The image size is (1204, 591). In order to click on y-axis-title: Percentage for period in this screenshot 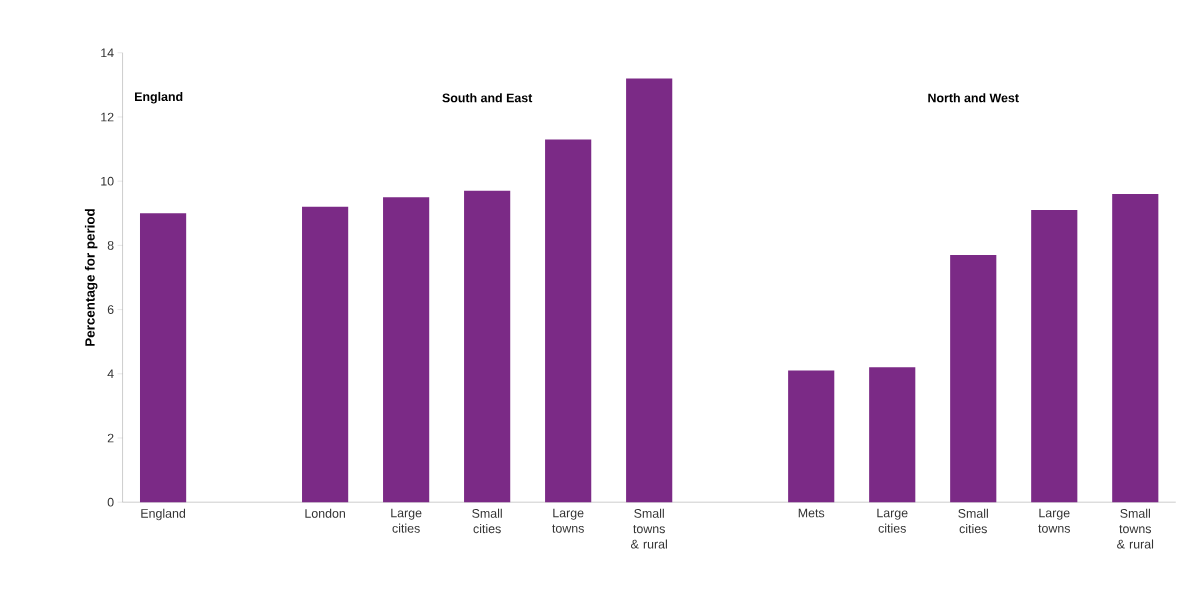, I will do `click(91, 277)`.